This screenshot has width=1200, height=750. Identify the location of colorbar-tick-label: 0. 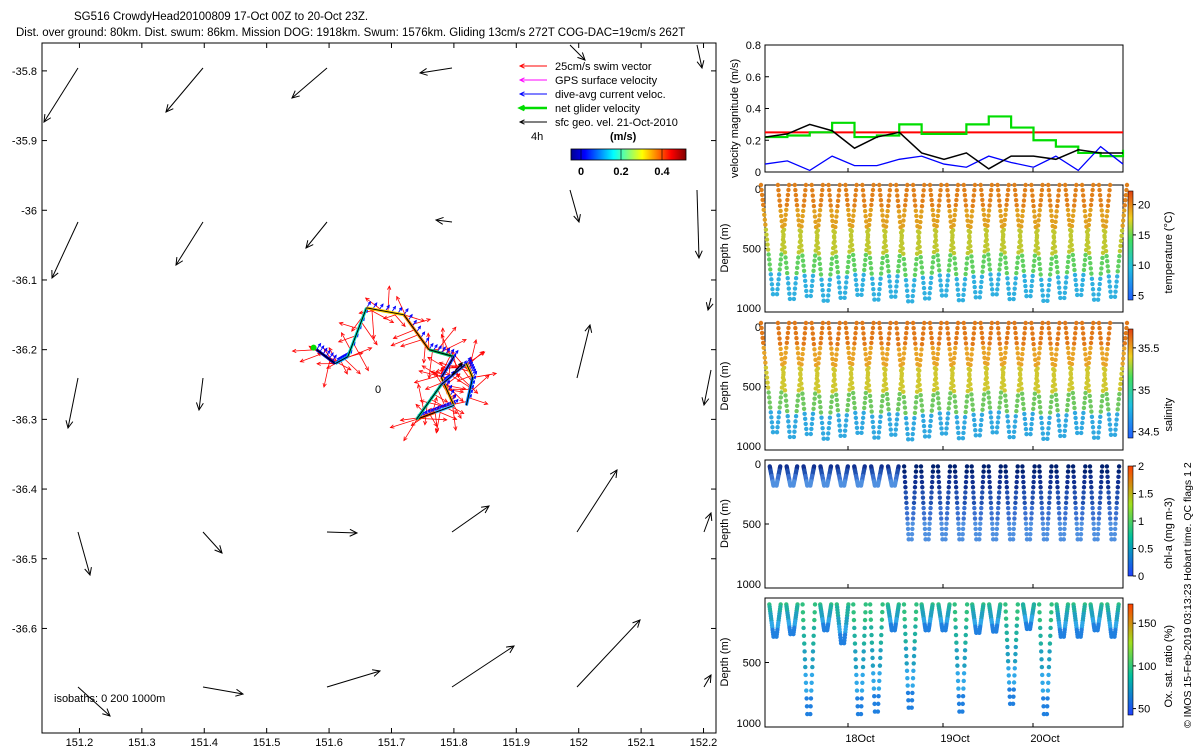
(1141, 577).